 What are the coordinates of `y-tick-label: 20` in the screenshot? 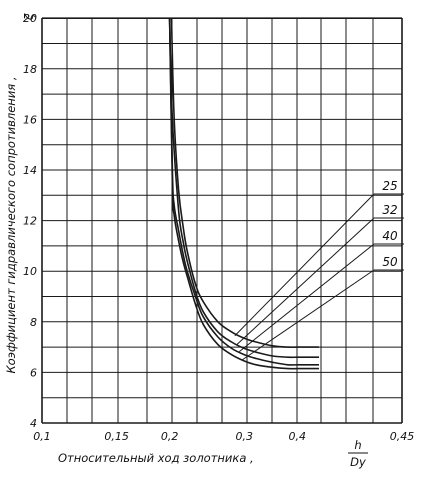 It's located at (30, 18).